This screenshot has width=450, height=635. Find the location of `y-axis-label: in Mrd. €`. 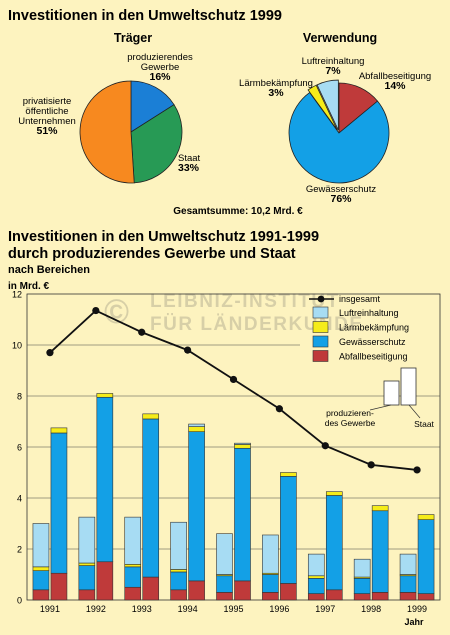

y-axis-label: in Mrd. € is located at coordinates (29, 286).